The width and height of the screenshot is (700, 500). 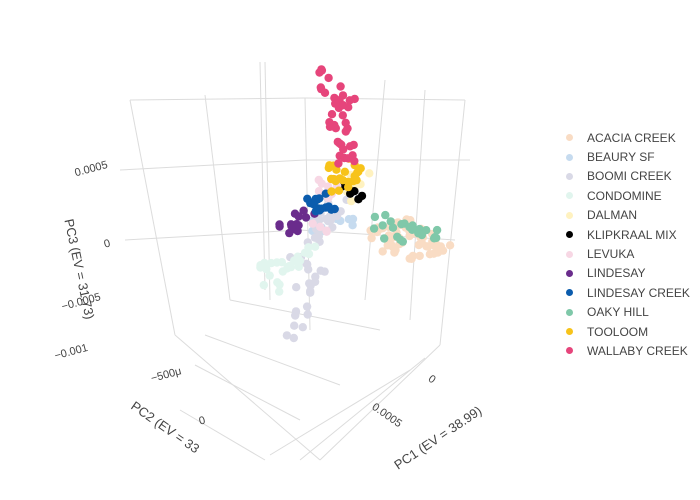 I want to click on legend-item: TOOLOOM, so click(x=631, y=331).